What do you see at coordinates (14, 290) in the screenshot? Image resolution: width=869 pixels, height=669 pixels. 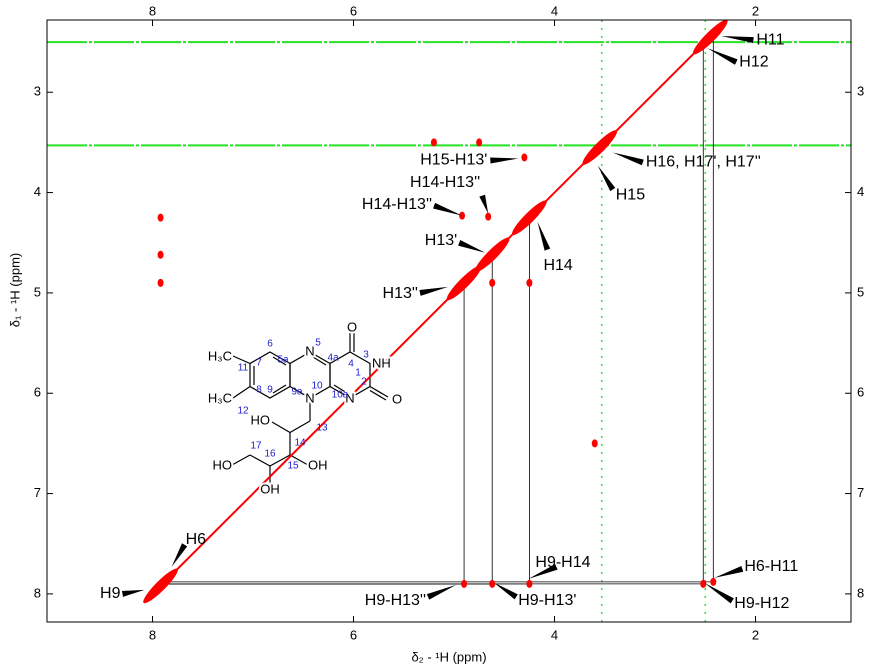 I see `y-axis-label: δ₁ - ¹H (ppm)` at bounding box center [14, 290].